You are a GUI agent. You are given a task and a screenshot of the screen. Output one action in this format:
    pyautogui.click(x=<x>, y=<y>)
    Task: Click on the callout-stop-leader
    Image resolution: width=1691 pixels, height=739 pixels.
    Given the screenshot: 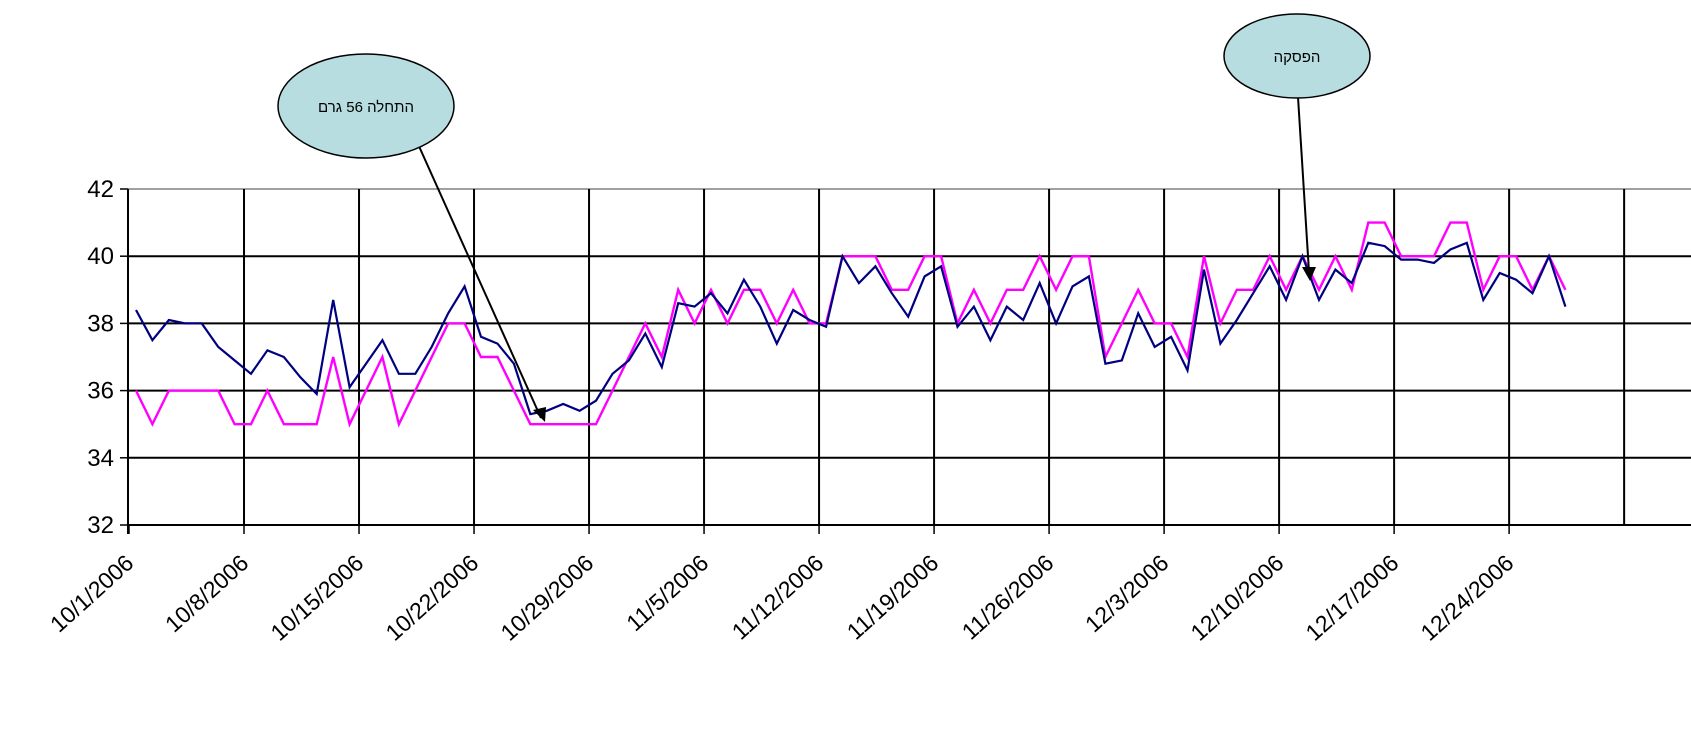 What is the action you would take?
    pyautogui.click(x=1303, y=184)
    